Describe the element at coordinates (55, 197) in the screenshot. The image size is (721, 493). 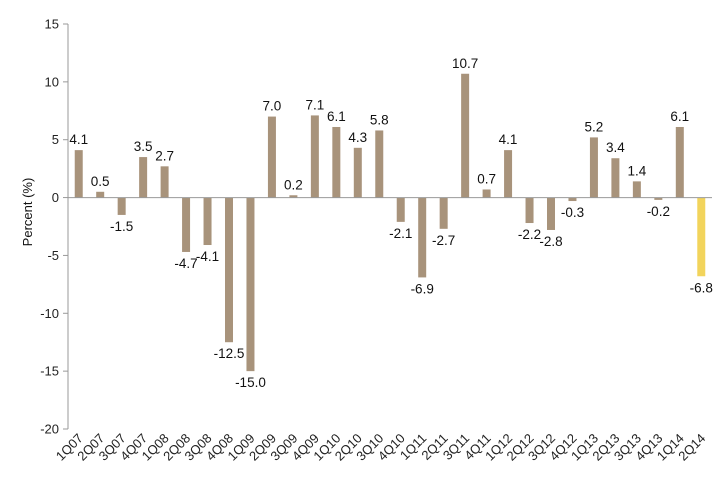
I see `y-tick-label: 0` at that location.